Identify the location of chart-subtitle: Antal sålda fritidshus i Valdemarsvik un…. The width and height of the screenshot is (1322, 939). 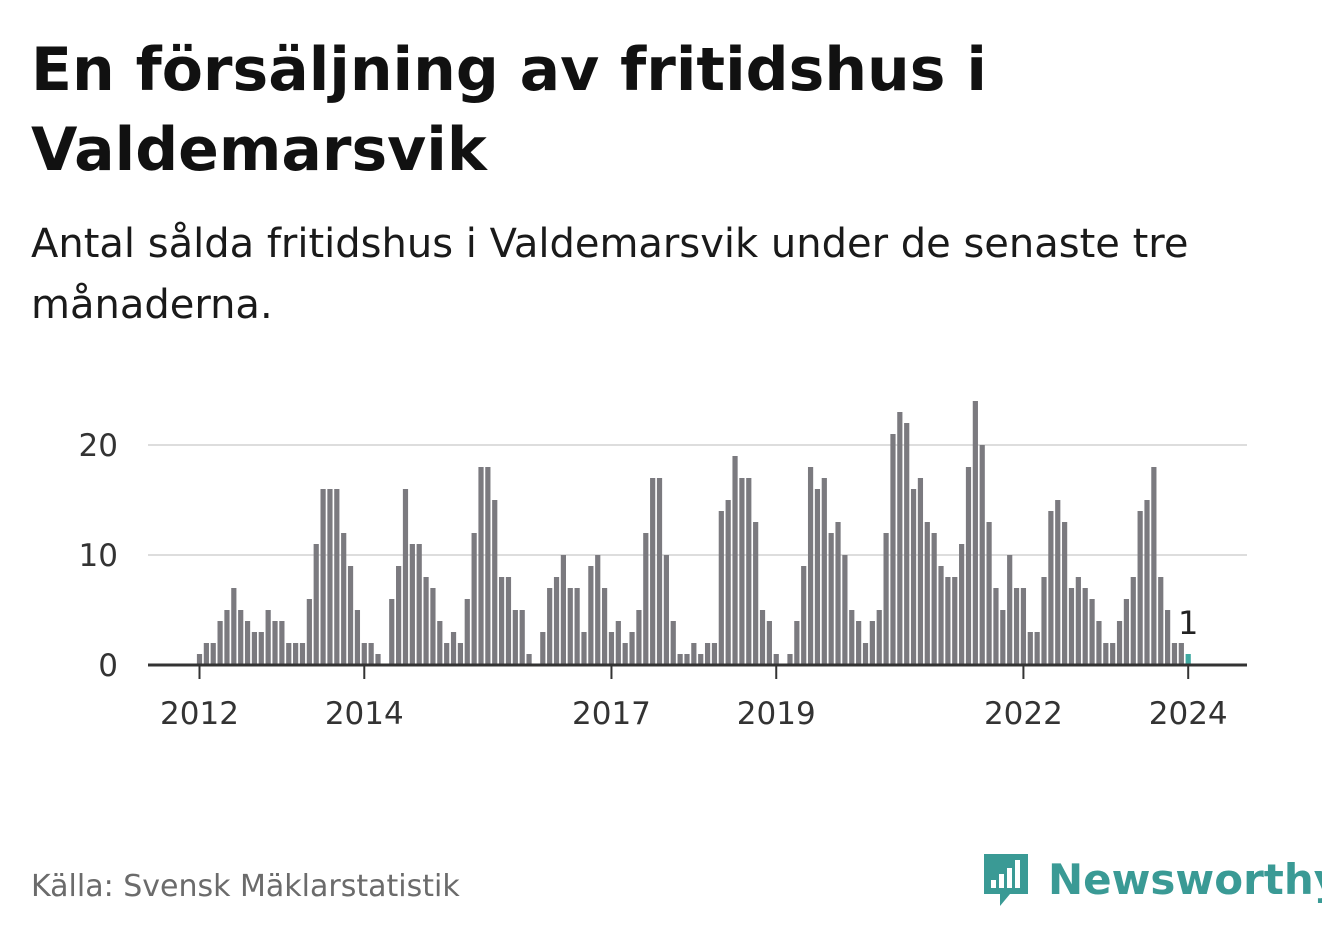
(610, 274).